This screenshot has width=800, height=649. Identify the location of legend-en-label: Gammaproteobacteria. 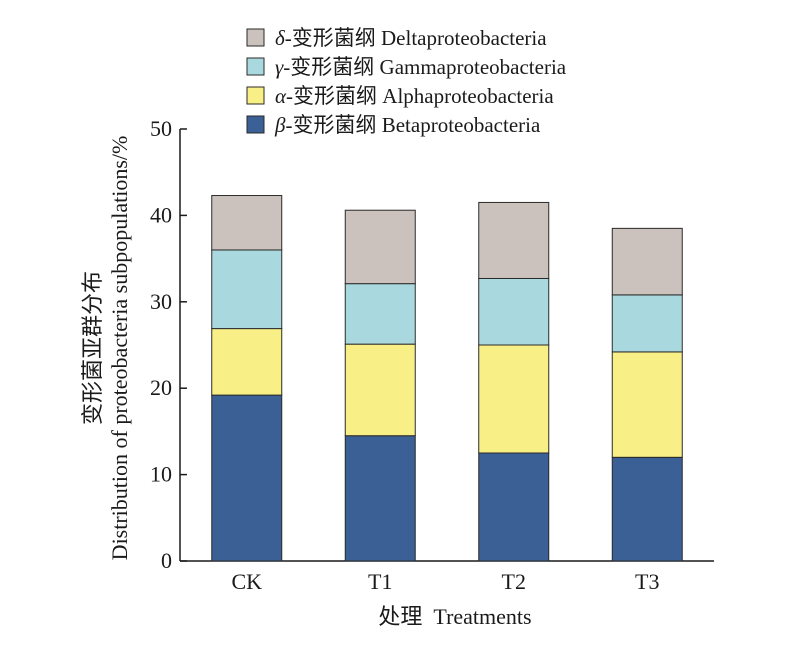
(473, 67).